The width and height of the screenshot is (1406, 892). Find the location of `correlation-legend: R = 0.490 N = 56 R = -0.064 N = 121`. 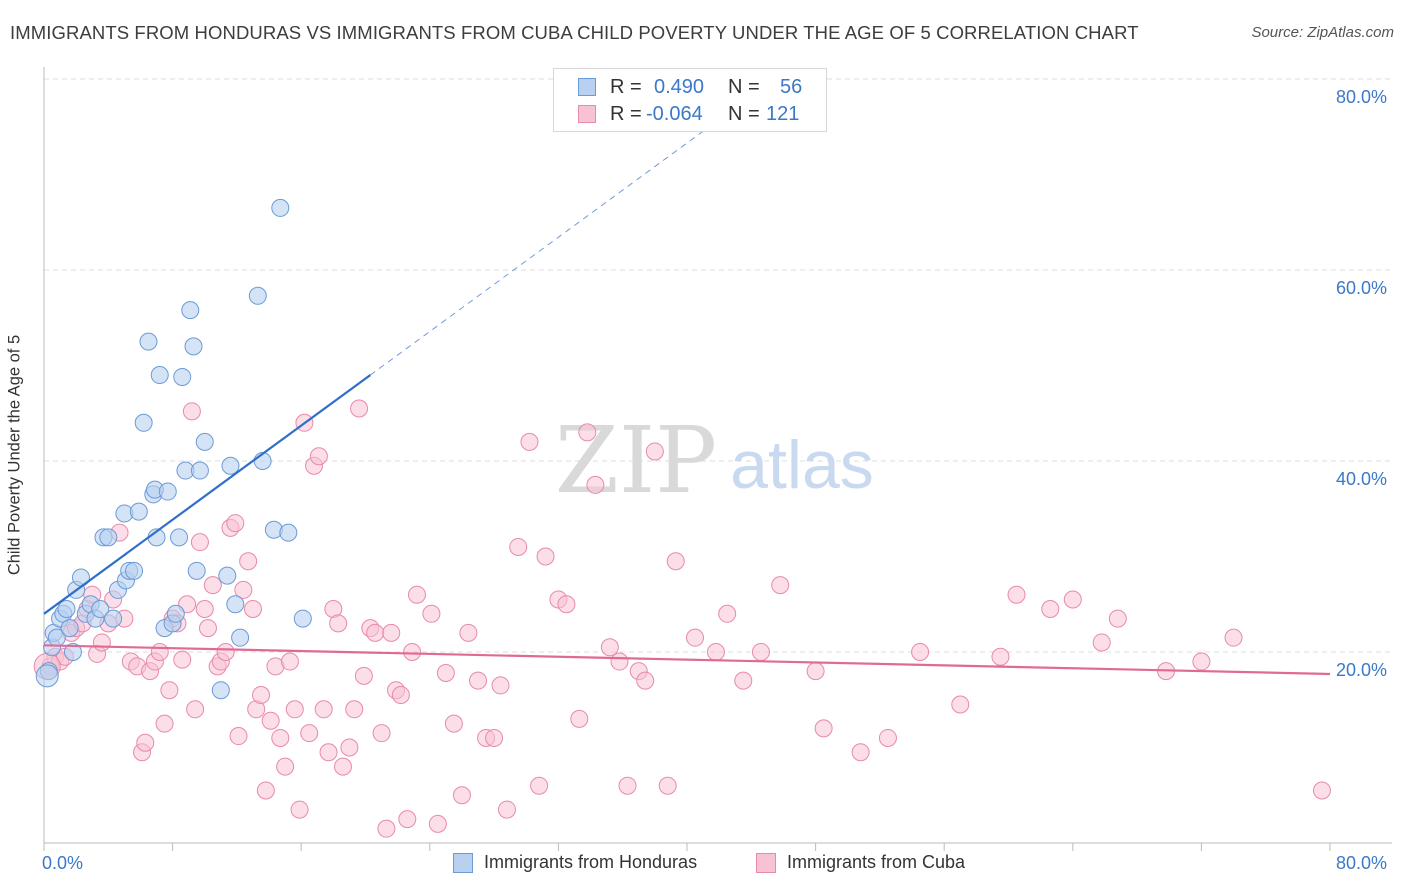

correlation-legend: R = 0.490 N = 56 R = -0.064 N = 121 is located at coordinates (690, 100).